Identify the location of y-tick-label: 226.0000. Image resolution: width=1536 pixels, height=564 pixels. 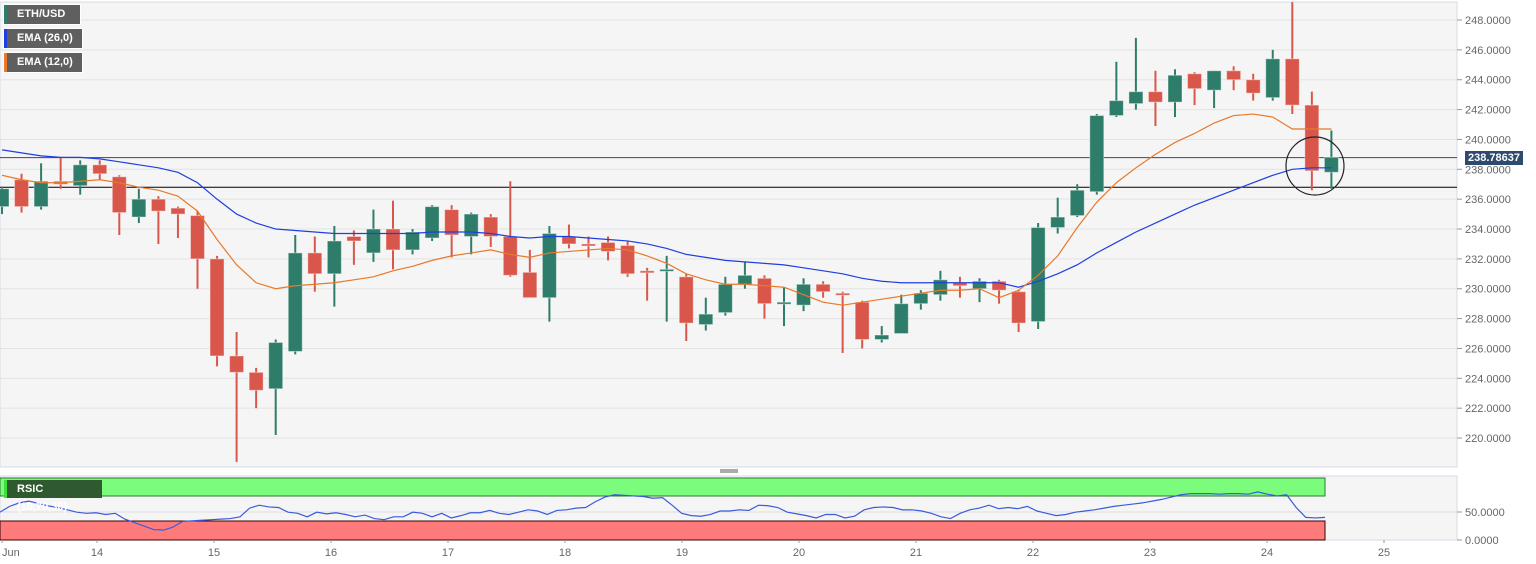
(1488, 349).